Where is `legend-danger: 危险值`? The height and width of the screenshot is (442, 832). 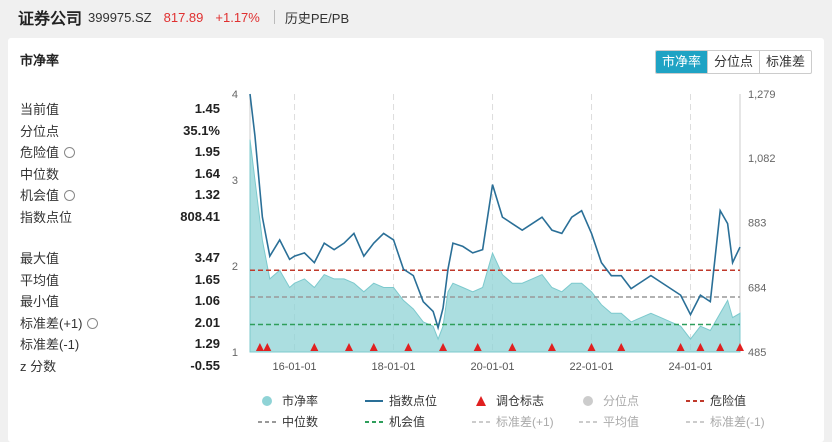 legend-danger: 危险值 is located at coordinates (716, 401).